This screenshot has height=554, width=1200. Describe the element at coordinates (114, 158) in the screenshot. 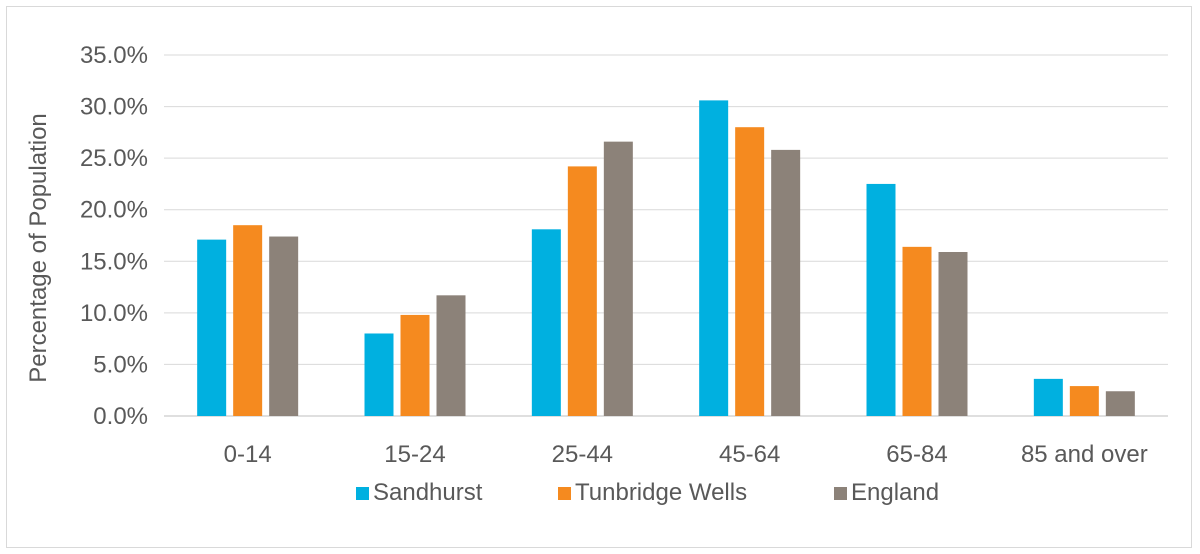

I see `y-tick-label: 25.0%` at that location.